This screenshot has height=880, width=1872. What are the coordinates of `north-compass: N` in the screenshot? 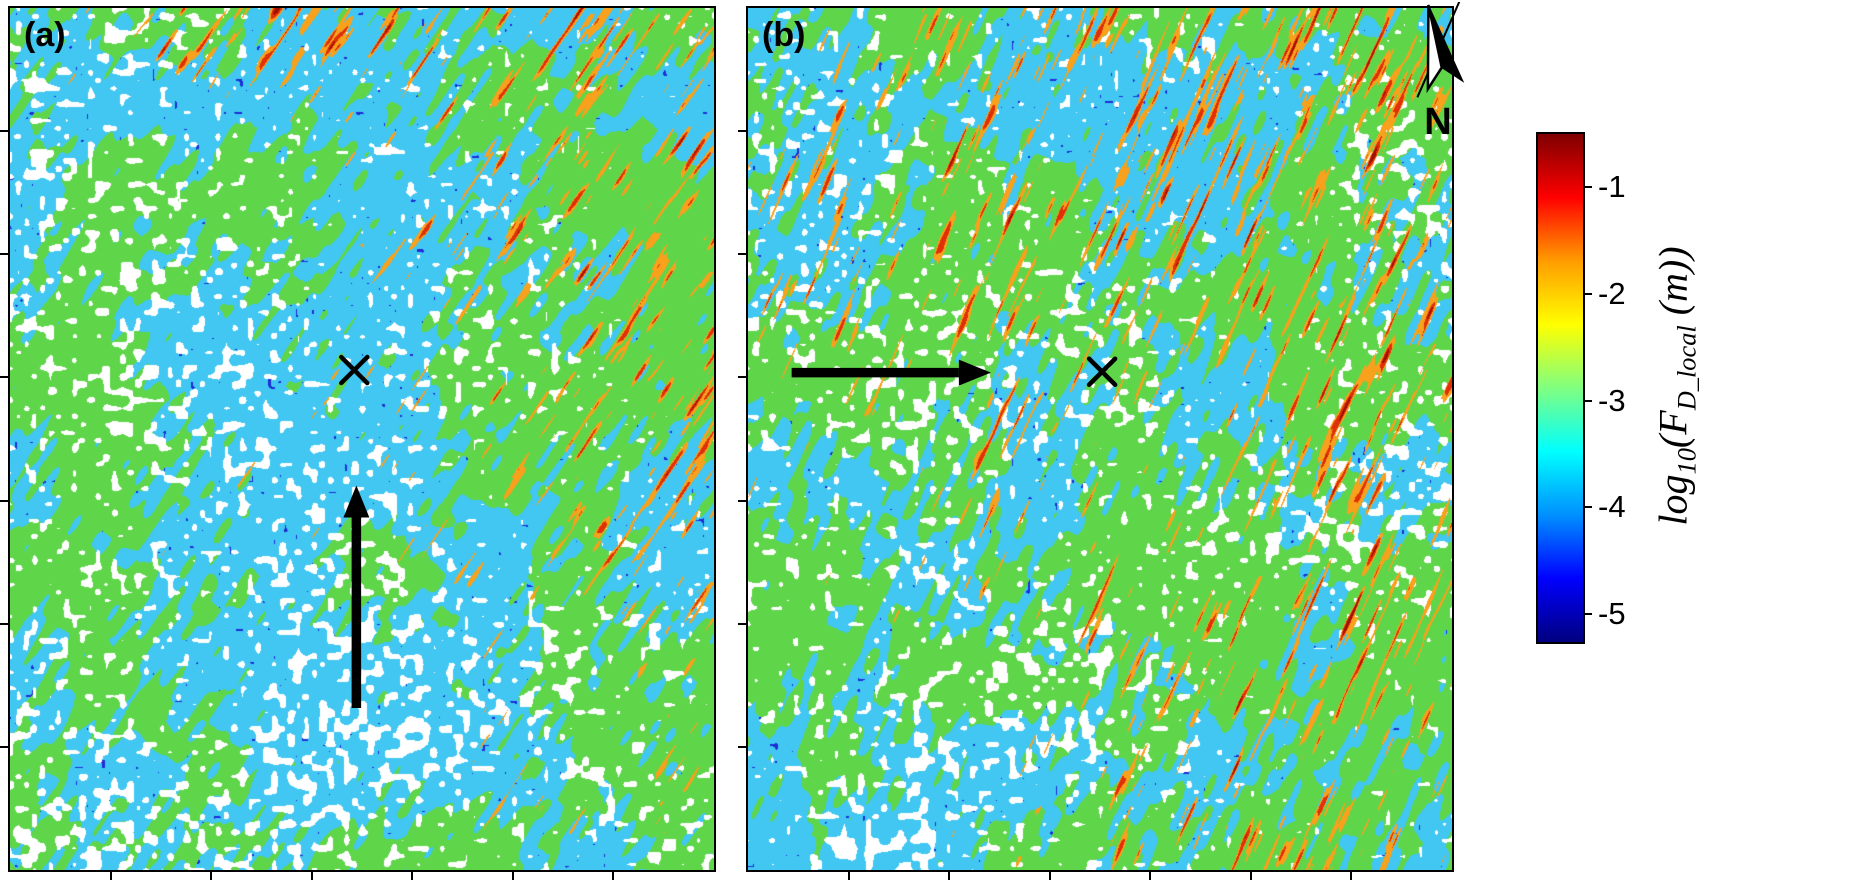 It's located at (1438, 72).